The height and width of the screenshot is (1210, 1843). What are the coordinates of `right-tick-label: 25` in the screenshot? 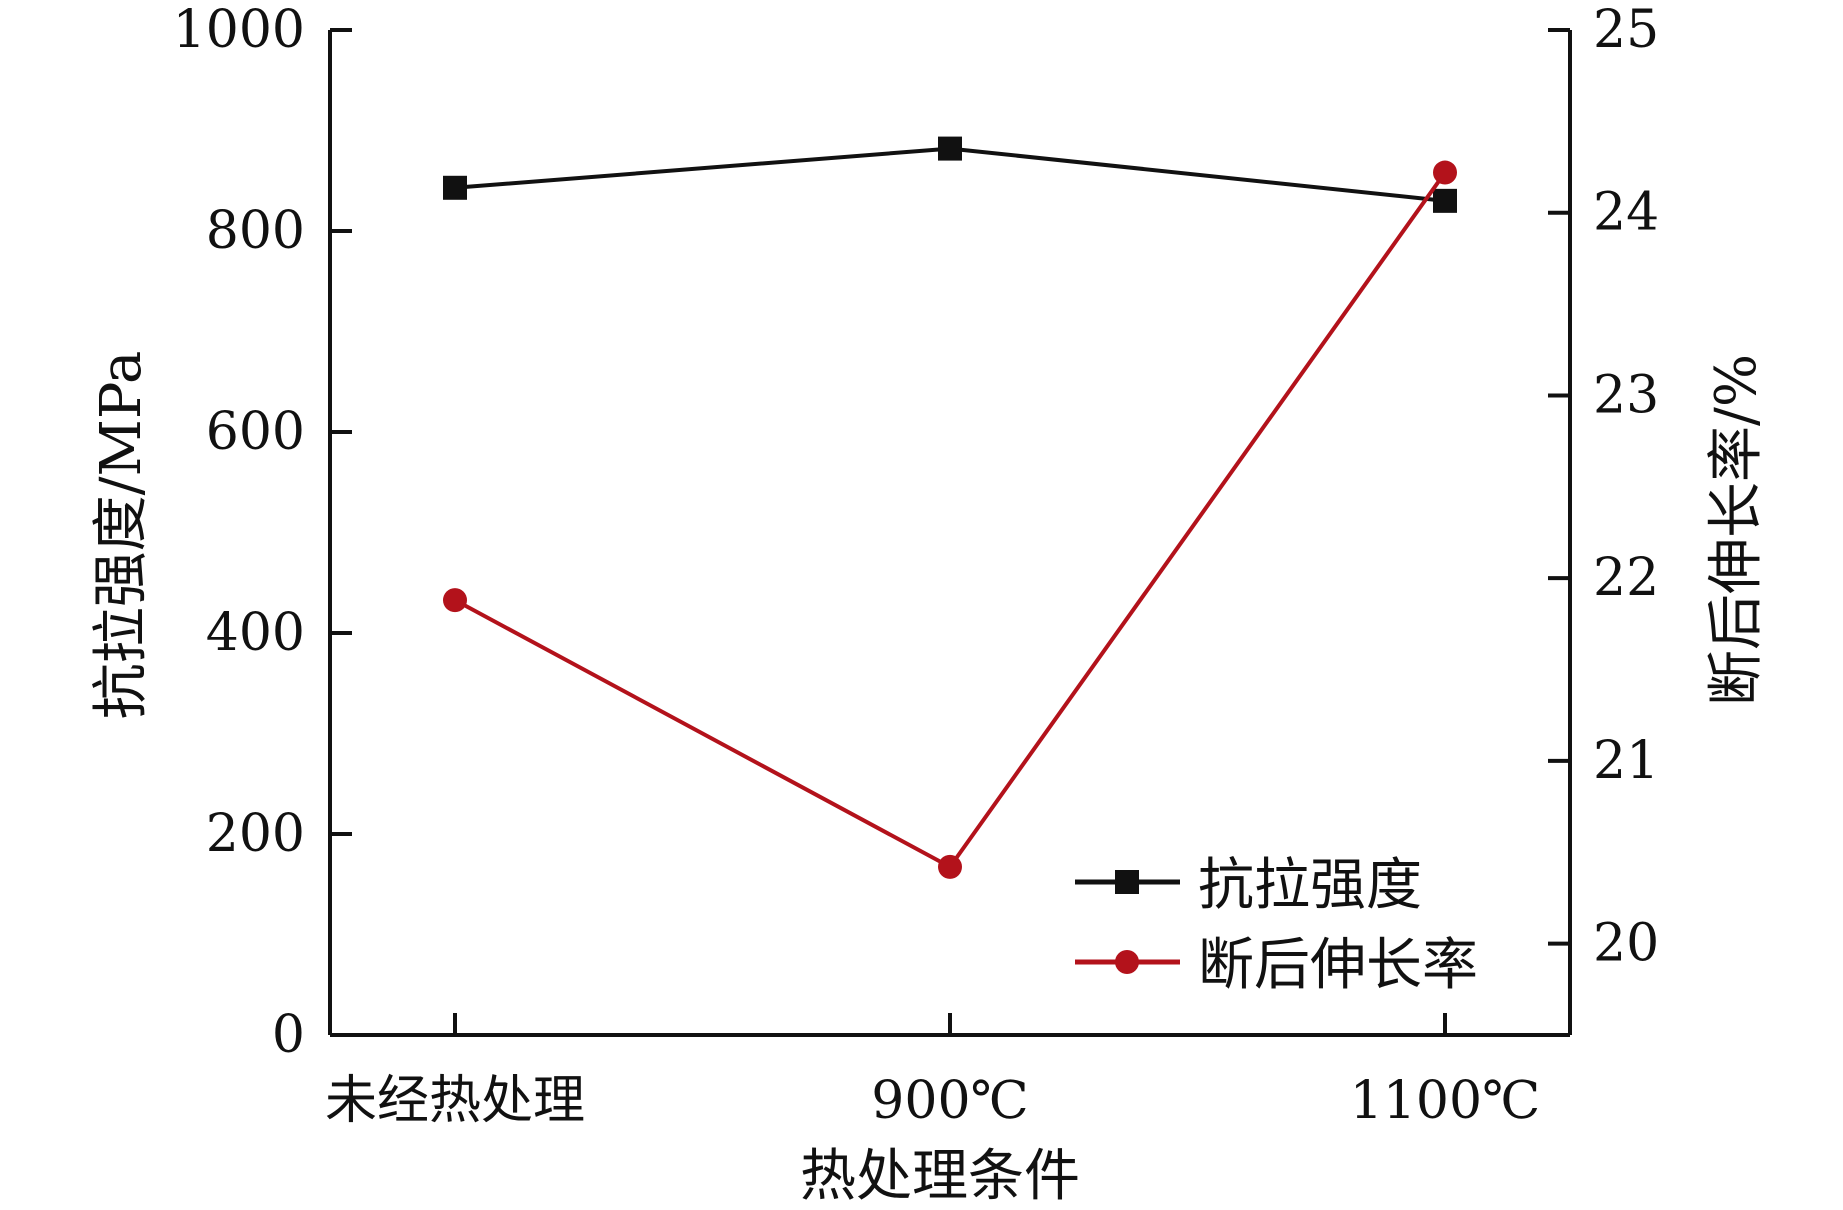 It's located at (1626, 30).